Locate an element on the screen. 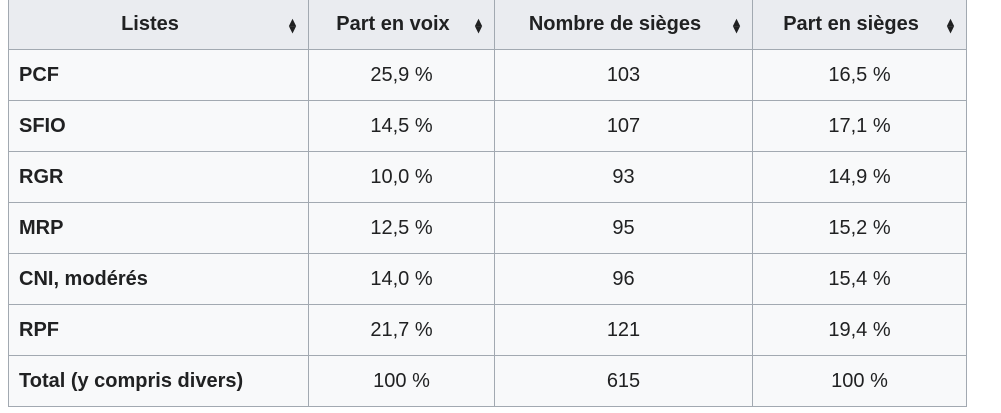 The width and height of the screenshot is (1001, 413). table-row: PCF 25,9 % 103 16,5 % is located at coordinates (487, 75).